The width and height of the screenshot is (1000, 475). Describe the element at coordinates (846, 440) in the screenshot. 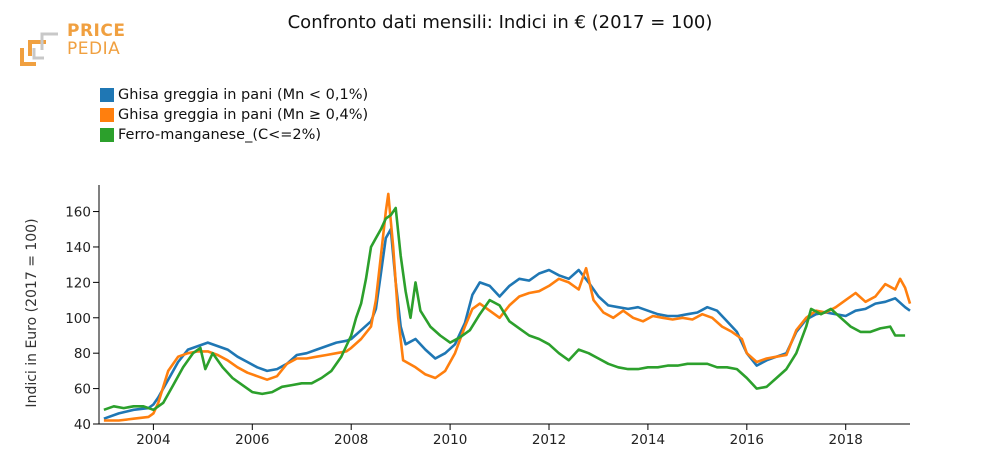

I see `x-tick-label: 2018` at that location.